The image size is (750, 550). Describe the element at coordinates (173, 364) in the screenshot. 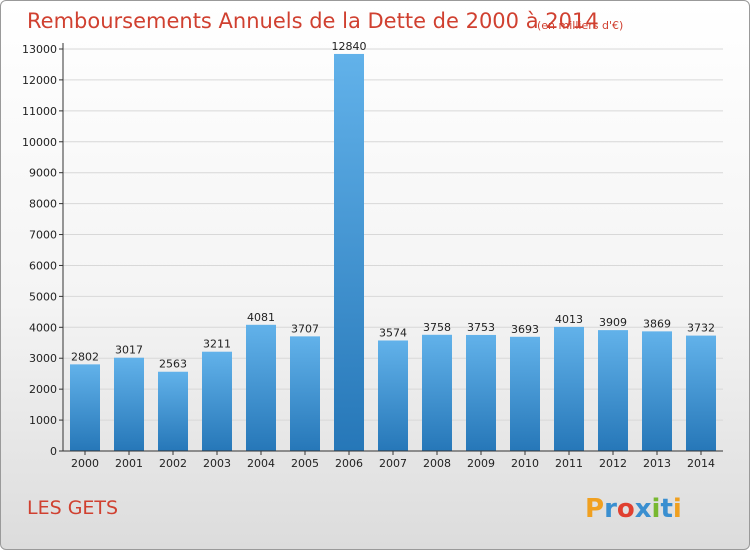

I see `value-label-2002: 2563` at that location.